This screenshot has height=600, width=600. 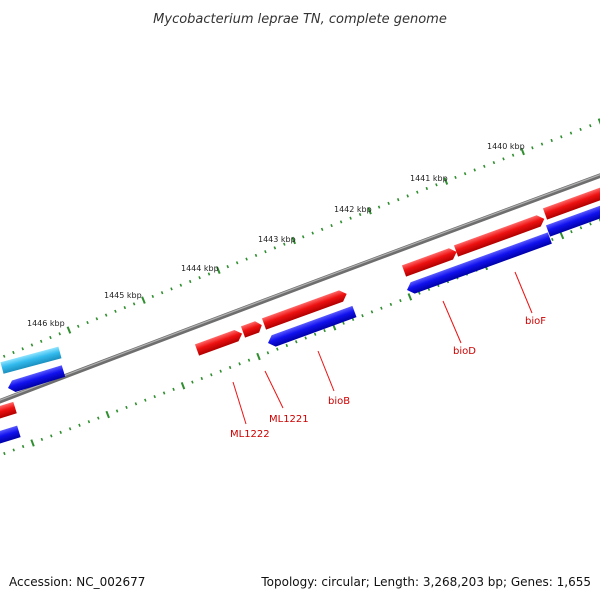 I want to click on gene-label-biod: bioD, so click(x=464, y=351).